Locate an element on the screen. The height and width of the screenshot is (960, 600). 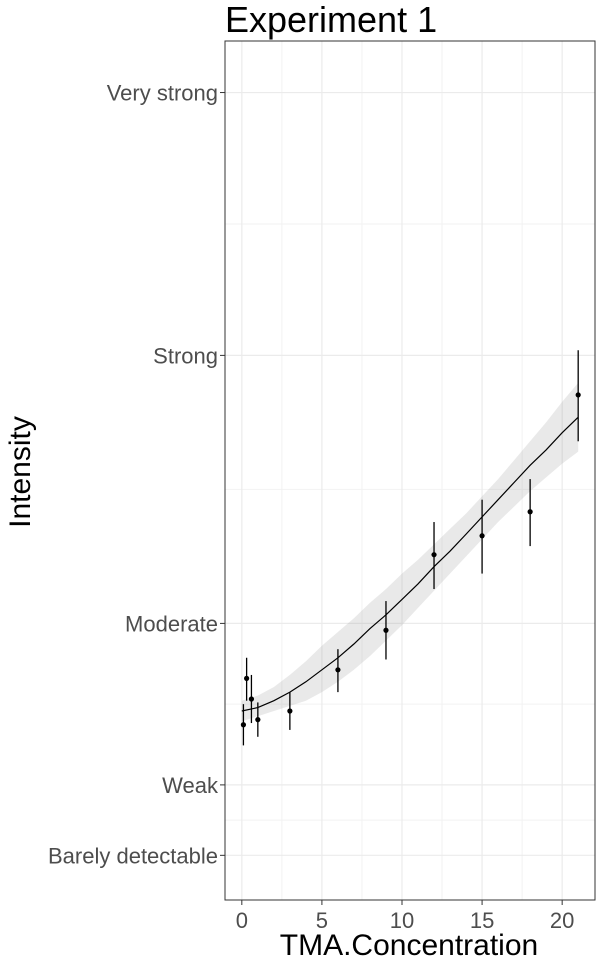
y-tick-label: Barely detectable is located at coordinates (133, 855).